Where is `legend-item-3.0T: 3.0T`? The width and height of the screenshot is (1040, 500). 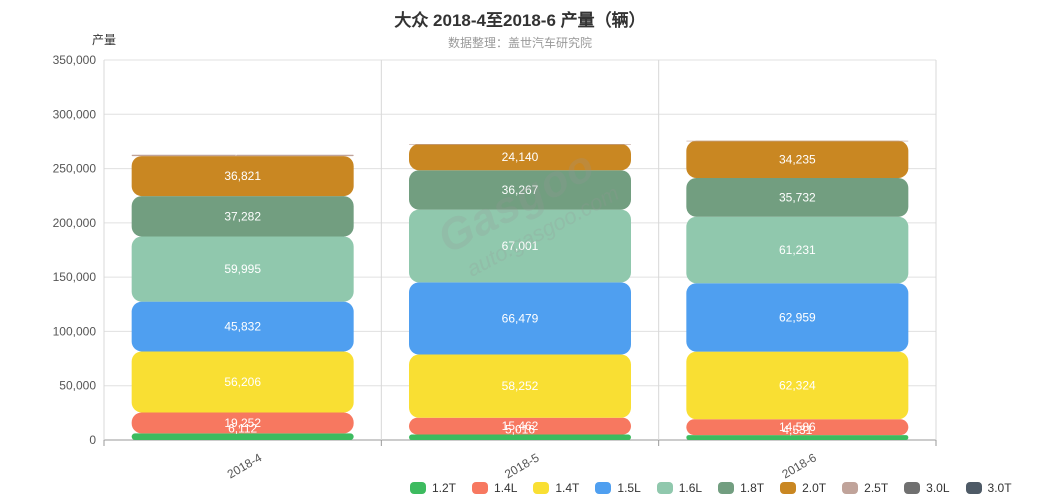
legend-item-3.0T: 3.0T is located at coordinates (988, 488).